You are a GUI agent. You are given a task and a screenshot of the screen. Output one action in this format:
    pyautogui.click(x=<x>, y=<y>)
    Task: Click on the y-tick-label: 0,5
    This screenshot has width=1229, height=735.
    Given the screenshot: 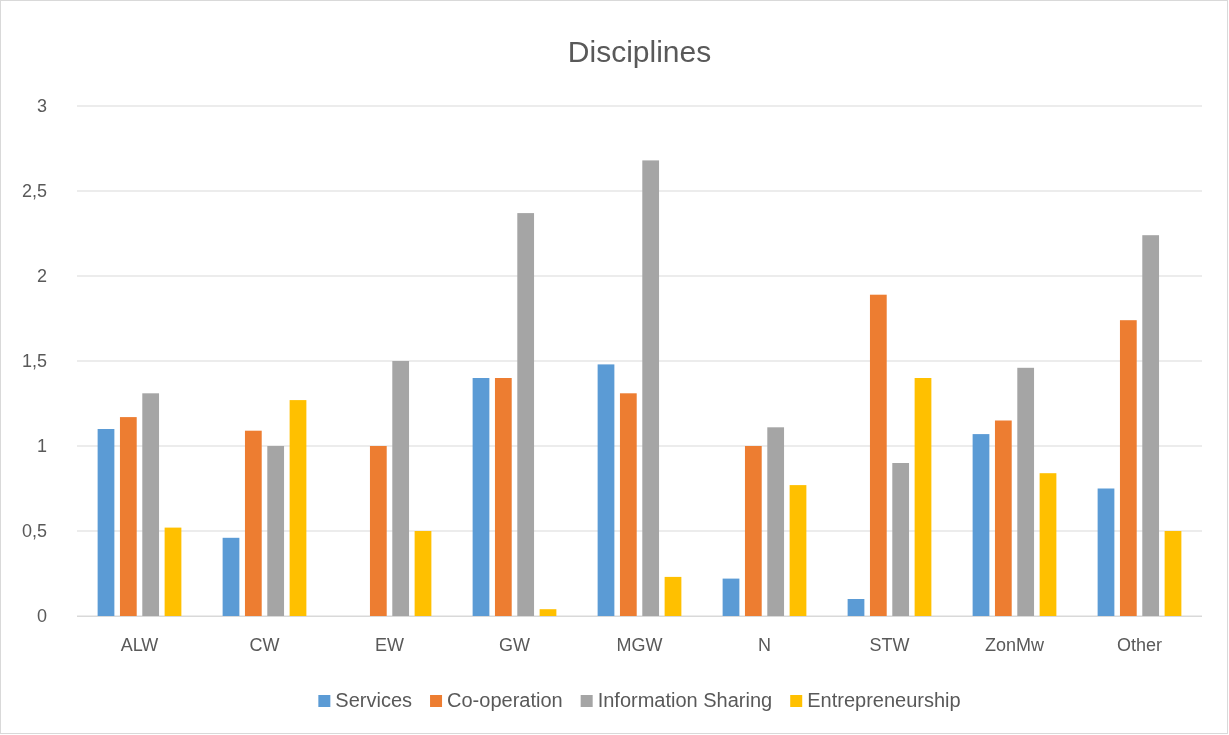 What is the action you would take?
    pyautogui.click(x=34, y=531)
    